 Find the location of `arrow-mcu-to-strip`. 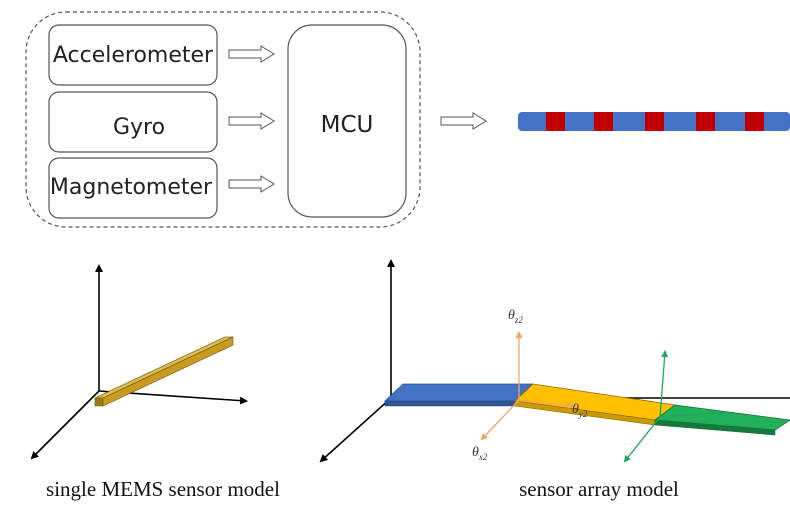

arrow-mcu-to-strip is located at coordinates (463, 121).